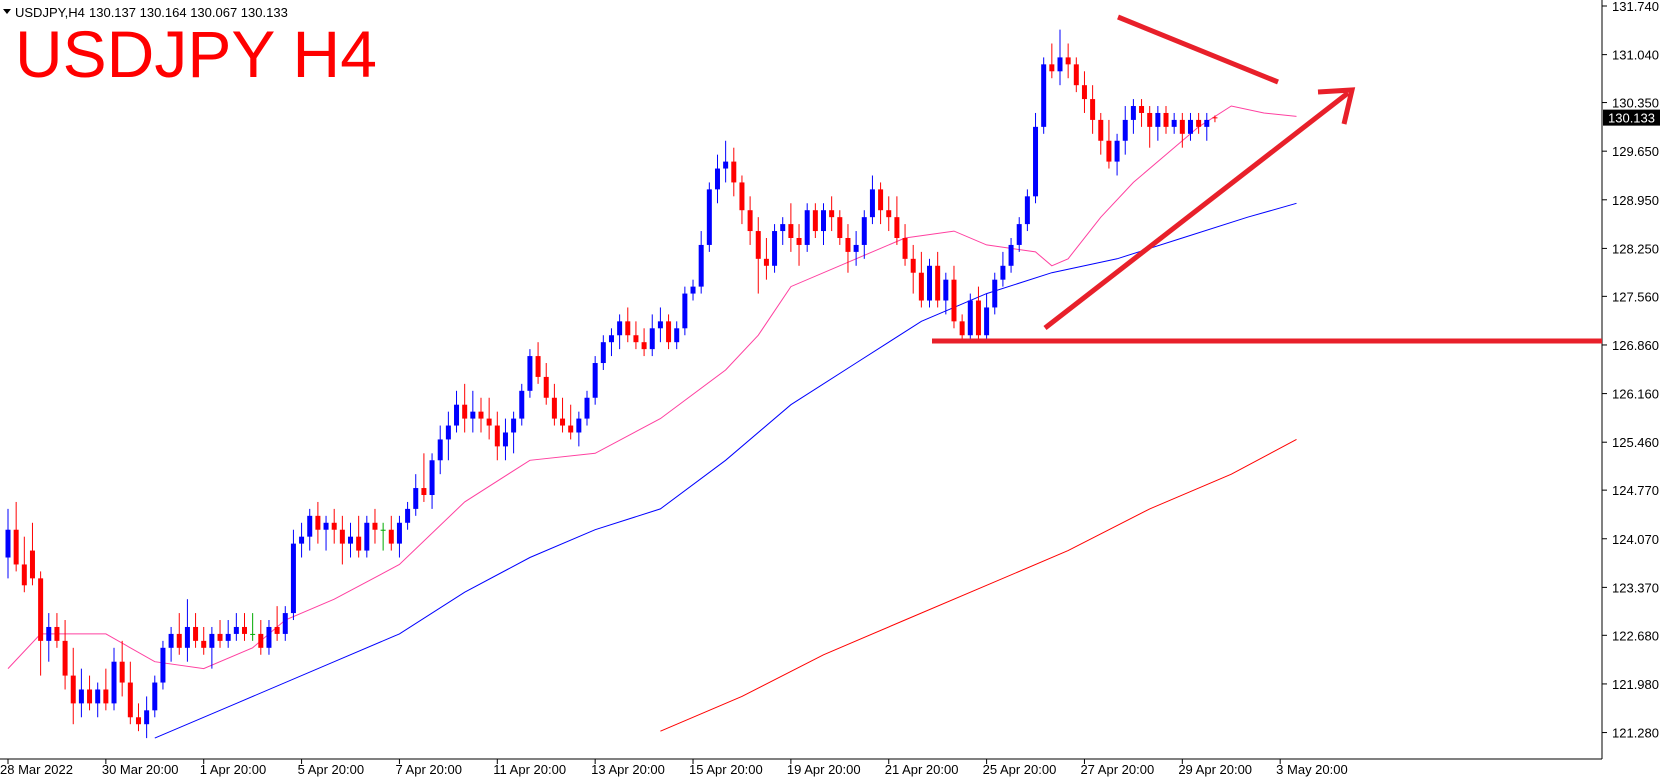  What do you see at coordinates (1196, 210) in the screenshot?
I see `bullish-arrow-shaft` at bounding box center [1196, 210].